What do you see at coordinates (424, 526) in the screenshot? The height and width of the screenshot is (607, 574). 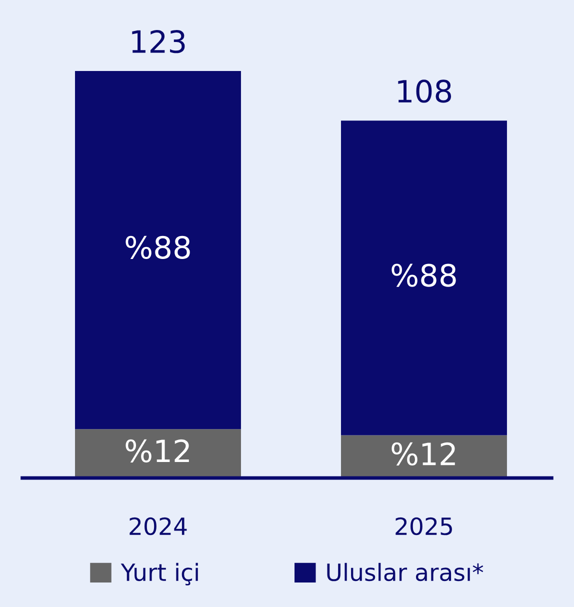 I see `x-tick-label: 2025` at bounding box center [424, 526].